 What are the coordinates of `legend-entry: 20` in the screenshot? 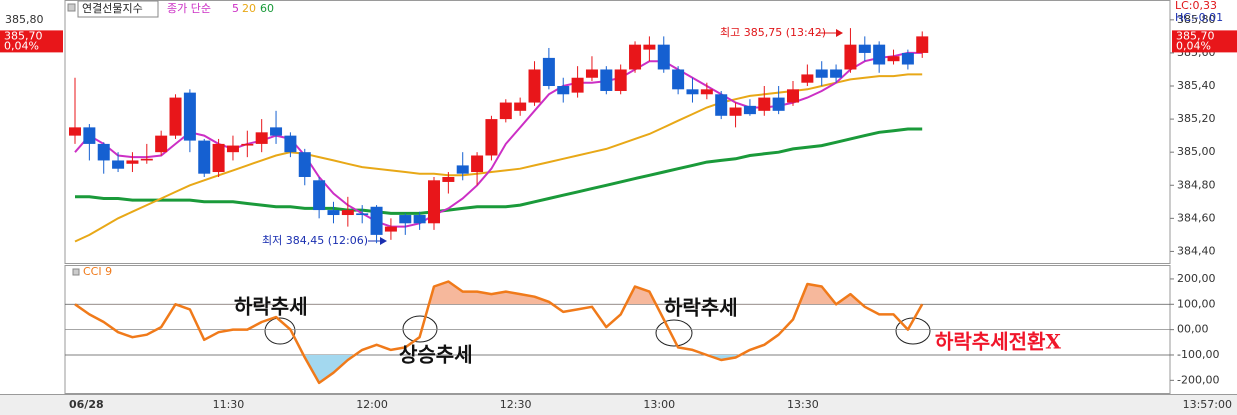 It's located at (249, 8).